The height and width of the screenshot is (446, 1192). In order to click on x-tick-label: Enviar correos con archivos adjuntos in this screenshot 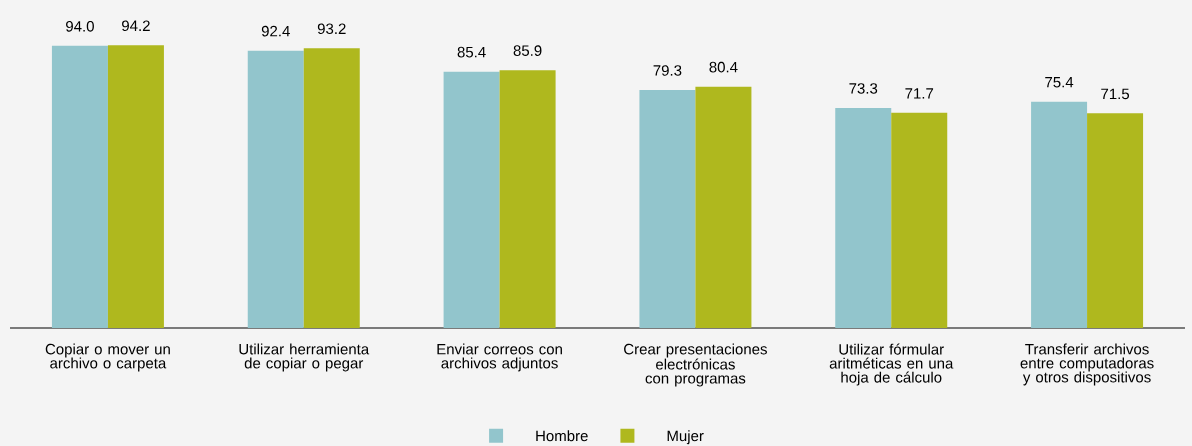, I will do `click(499, 357)`.